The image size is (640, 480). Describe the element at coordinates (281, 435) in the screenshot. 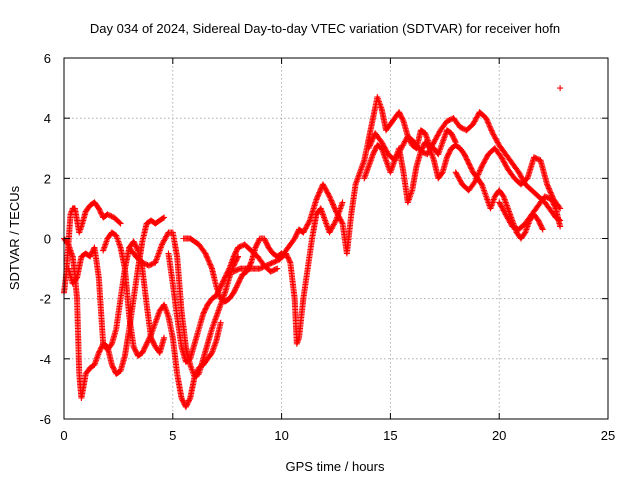

I see `x-tick-label: 10` at that location.